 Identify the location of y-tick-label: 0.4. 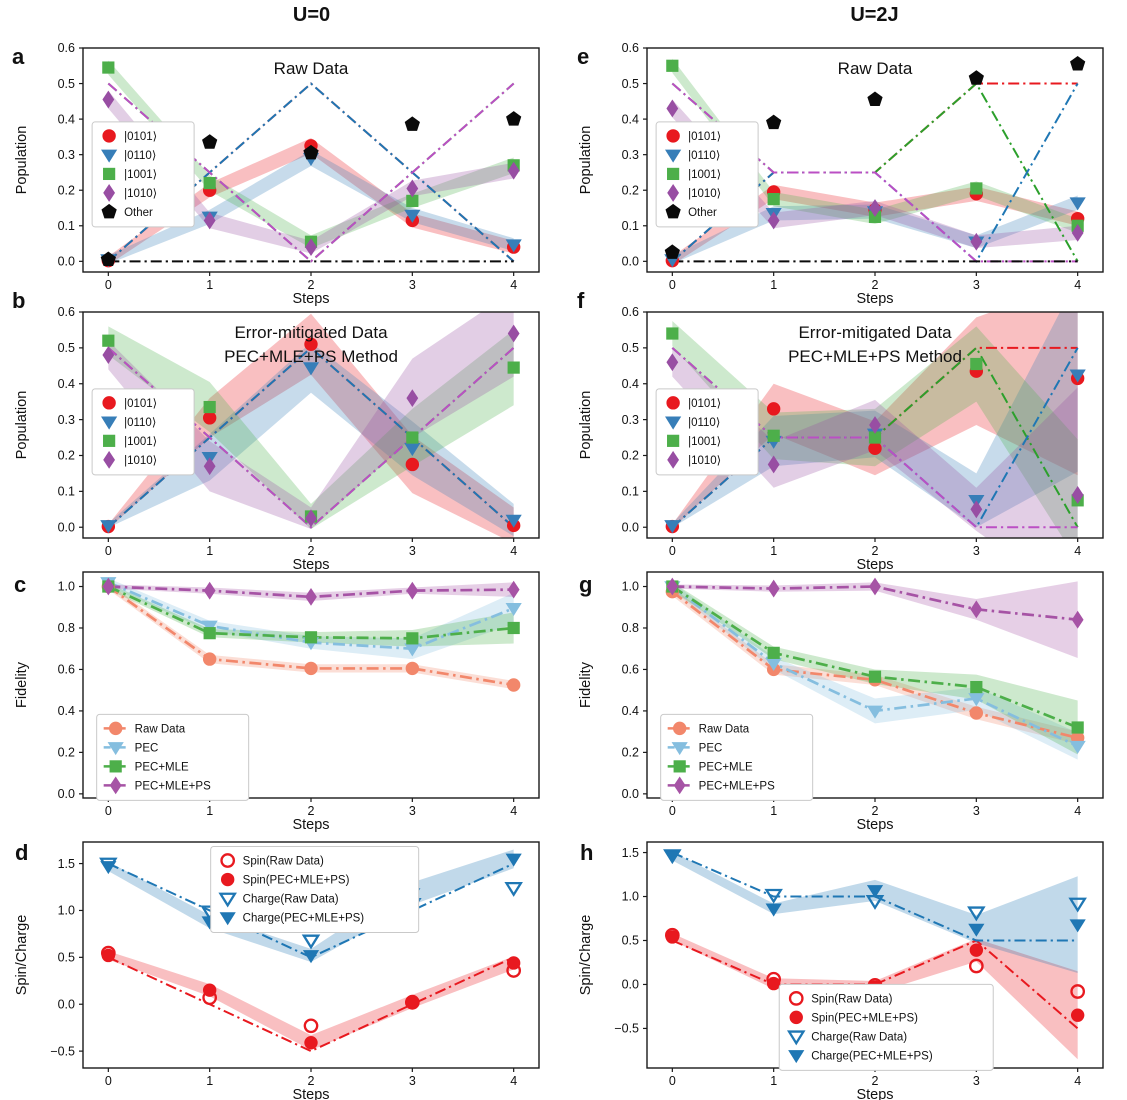
(66, 119).